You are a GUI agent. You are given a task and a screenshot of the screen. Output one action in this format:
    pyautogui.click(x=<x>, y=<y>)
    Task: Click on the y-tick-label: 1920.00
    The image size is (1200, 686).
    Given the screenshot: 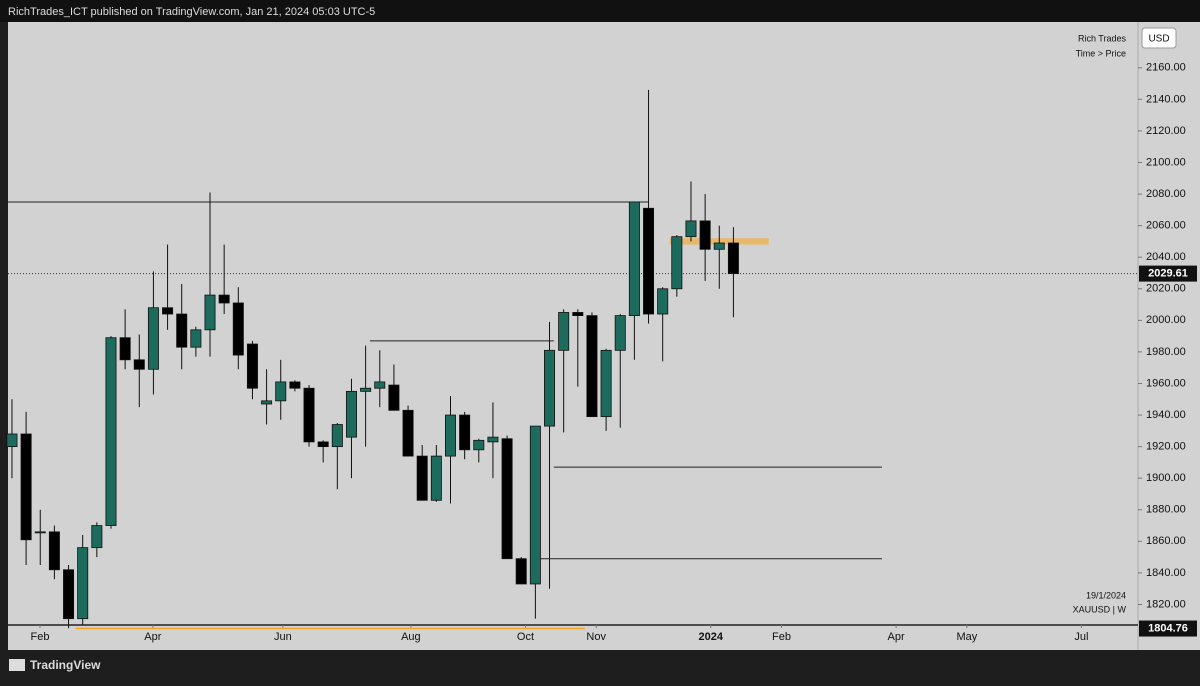 What is the action you would take?
    pyautogui.click(x=1166, y=447)
    